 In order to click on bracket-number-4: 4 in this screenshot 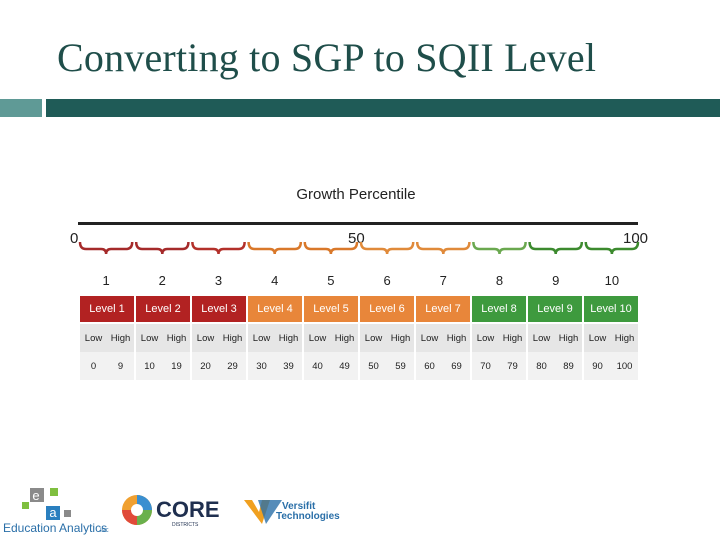, I will do `click(274, 280)`.